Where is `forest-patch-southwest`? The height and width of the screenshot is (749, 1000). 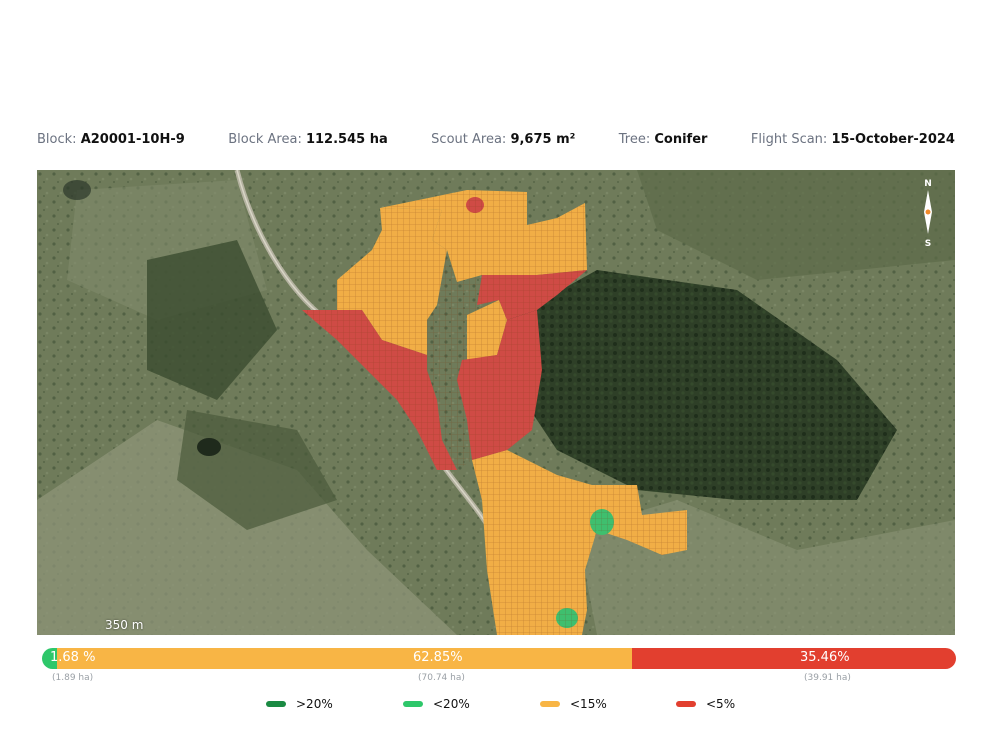 forest-patch-southwest is located at coordinates (257, 470).